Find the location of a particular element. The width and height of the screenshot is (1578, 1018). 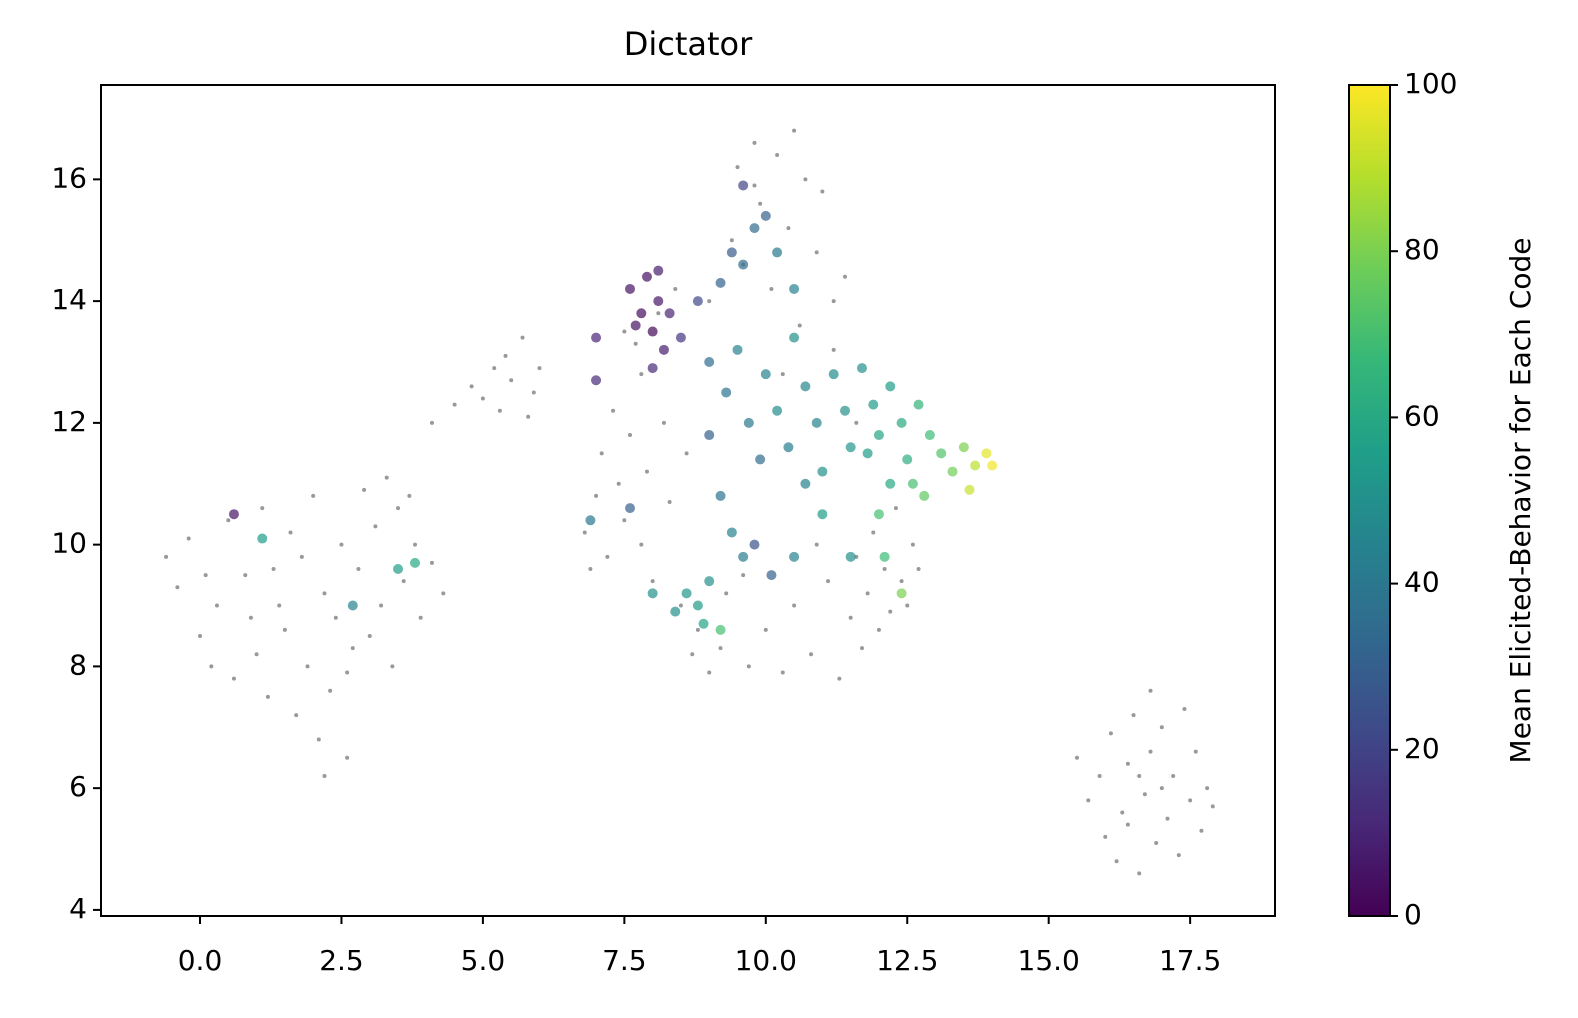

y-tick-label: 12 is located at coordinates (69, 421).